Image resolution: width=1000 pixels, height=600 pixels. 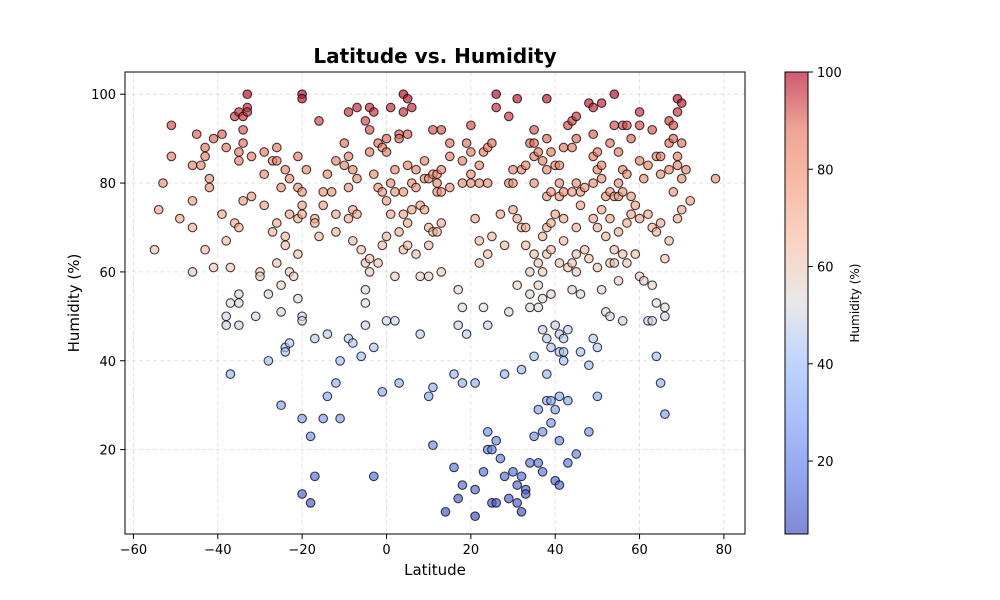 I want to click on colorbar-tick-label: 80, so click(x=825, y=170).